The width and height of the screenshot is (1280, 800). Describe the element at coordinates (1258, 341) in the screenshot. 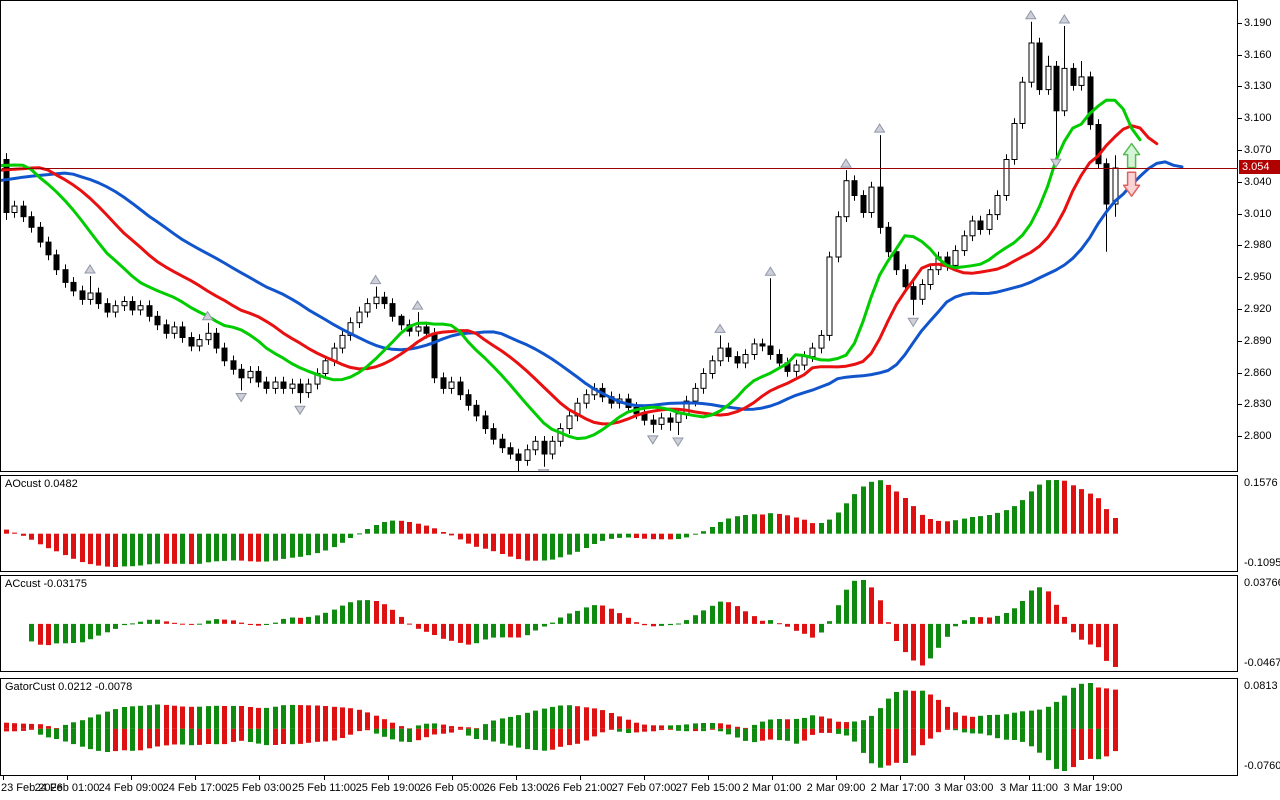

I see `price-tick-label: 2.890` at that location.